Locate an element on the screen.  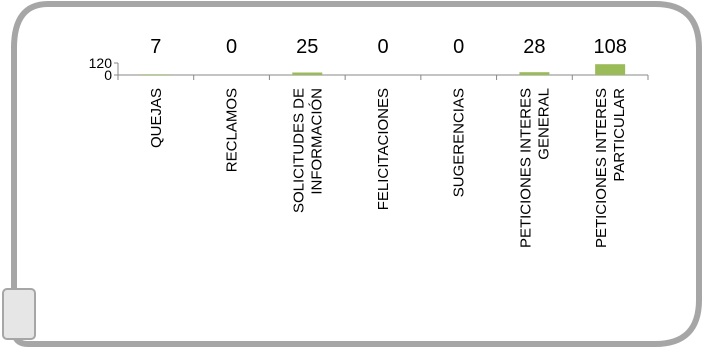
category-label: QUEJAS is located at coordinates (156, 118).